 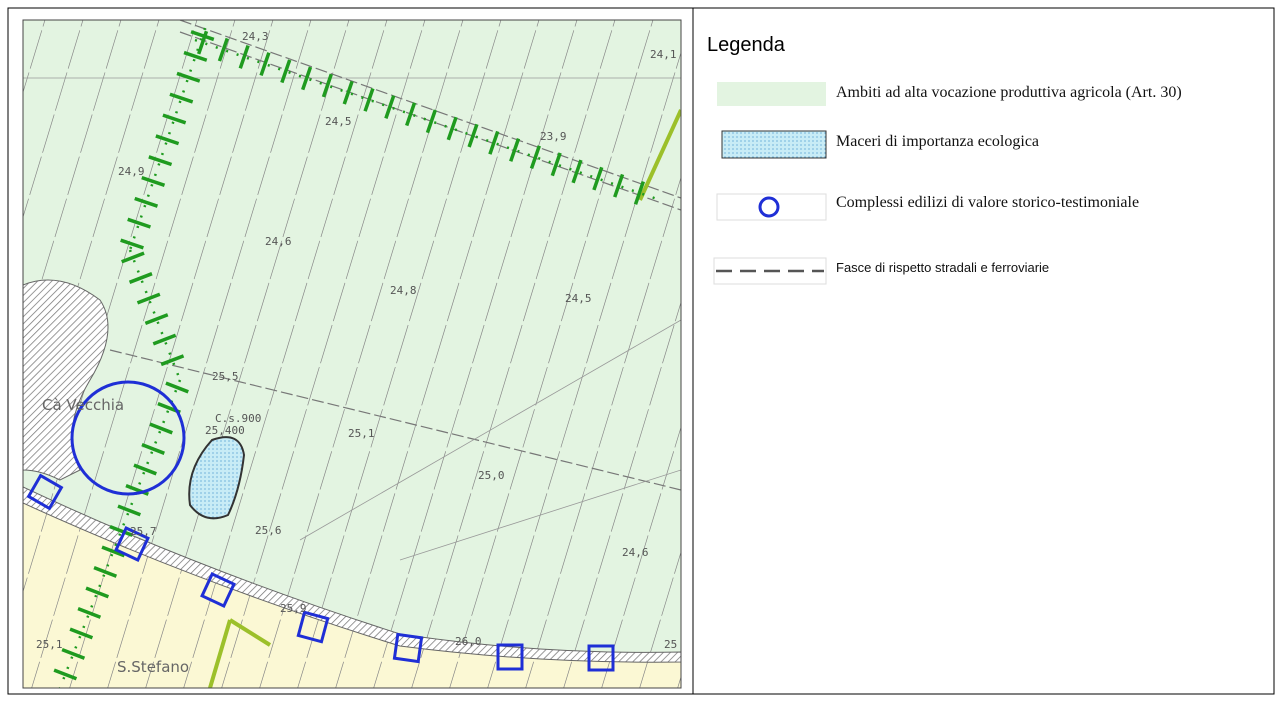 I want to click on map-label: 24,9, so click(x=131, y=171).